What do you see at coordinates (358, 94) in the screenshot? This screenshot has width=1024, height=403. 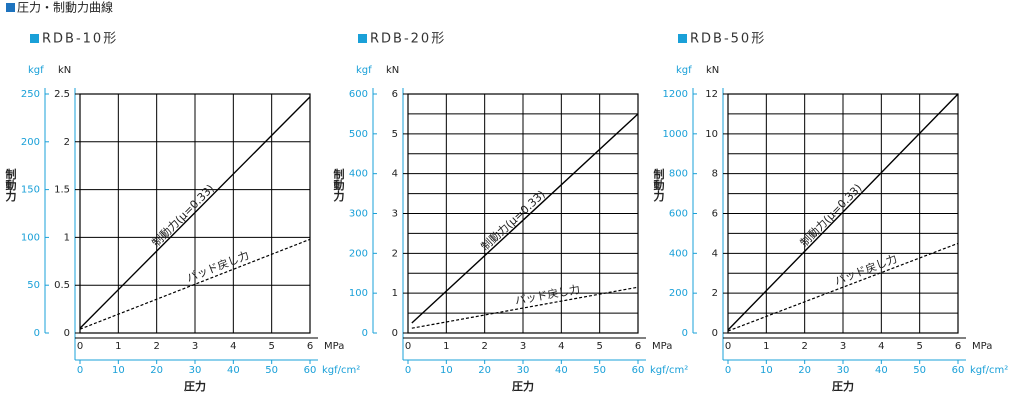 I see `y2-tick-label: 600` at bounding box center [358, 94].